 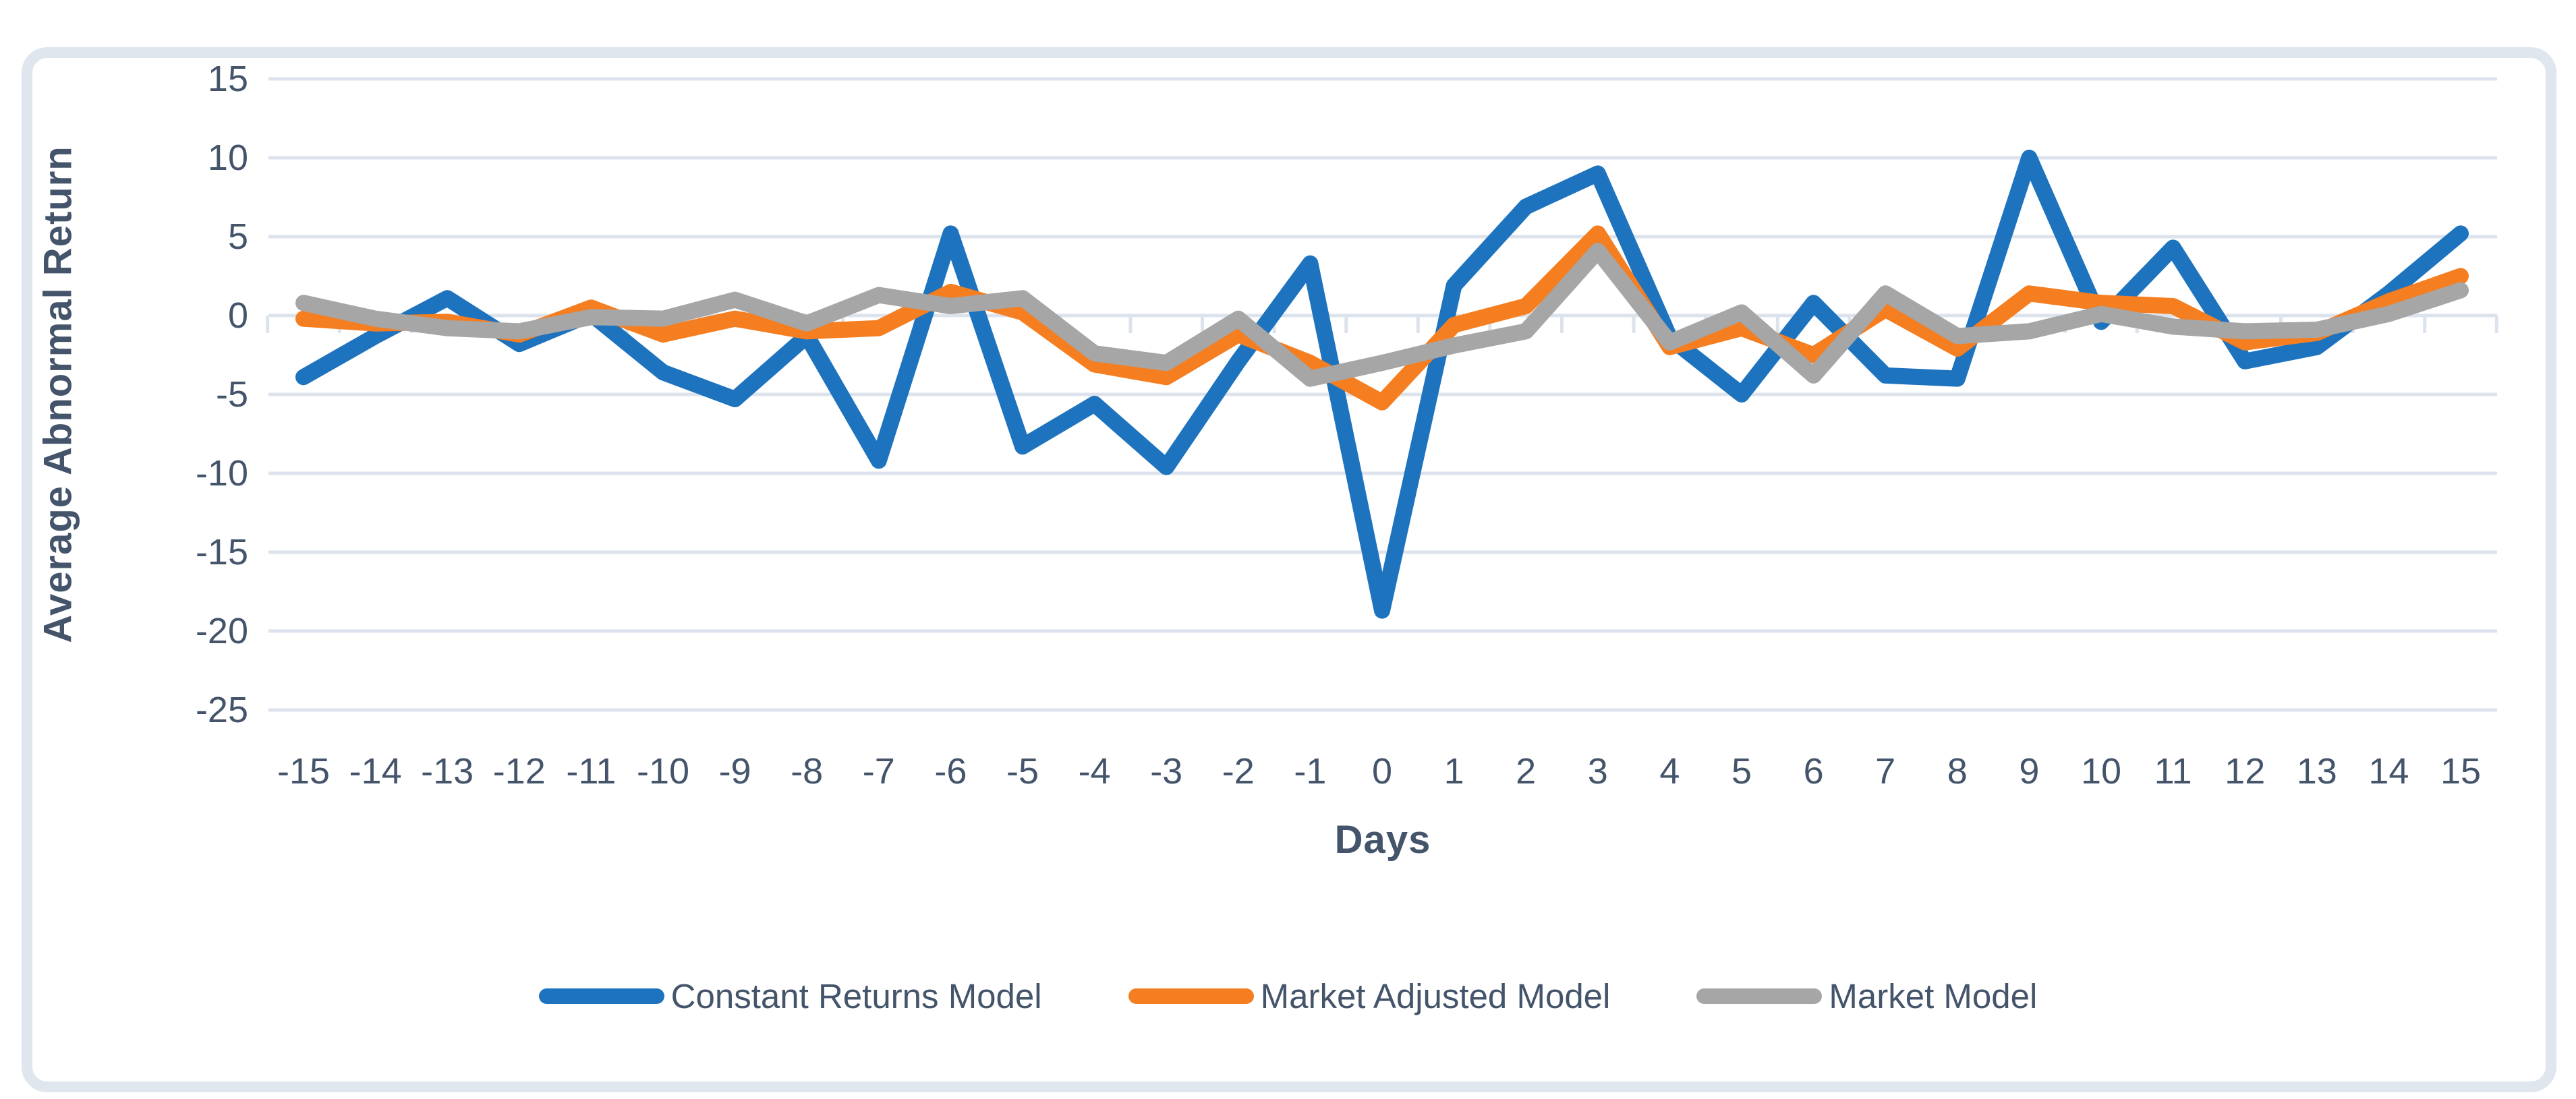 I want to click on x-tick-label: 11, so click(x=2173, y=772).